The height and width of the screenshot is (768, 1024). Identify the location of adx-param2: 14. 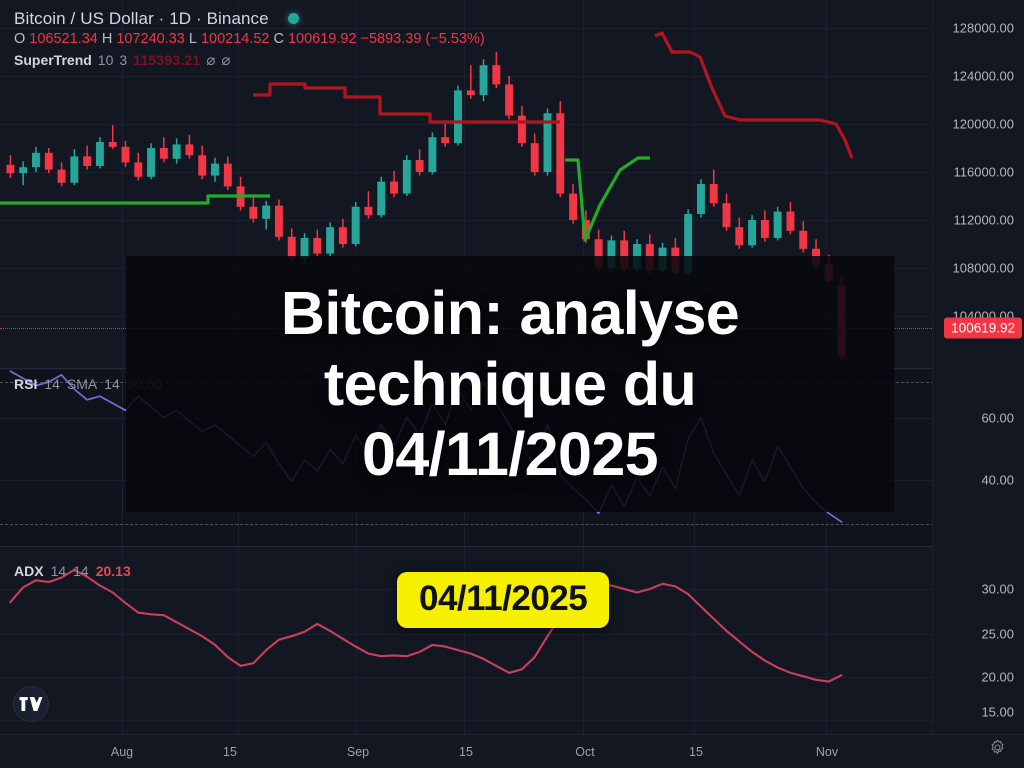
(81, 571).